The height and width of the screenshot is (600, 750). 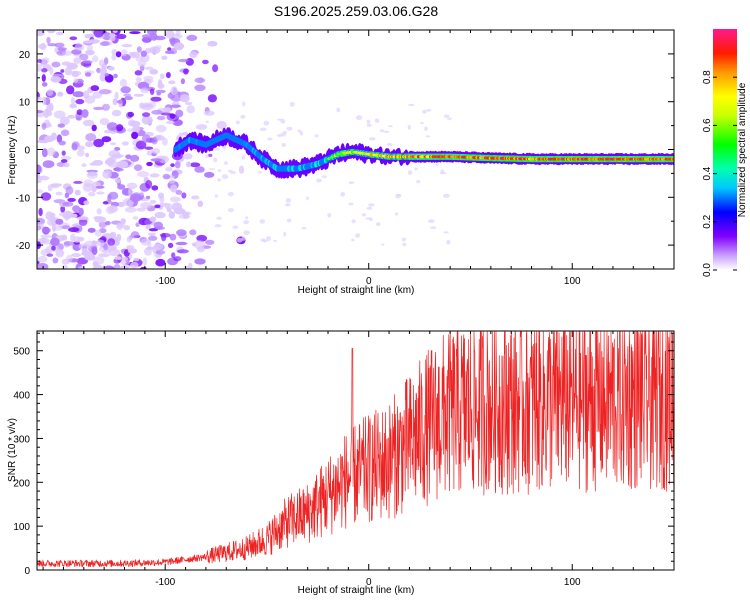 What do you see at coordinates (165, 281) in the screenshot?
I see `spec-x-tick-label: -100` at bounding box center [165, 281].